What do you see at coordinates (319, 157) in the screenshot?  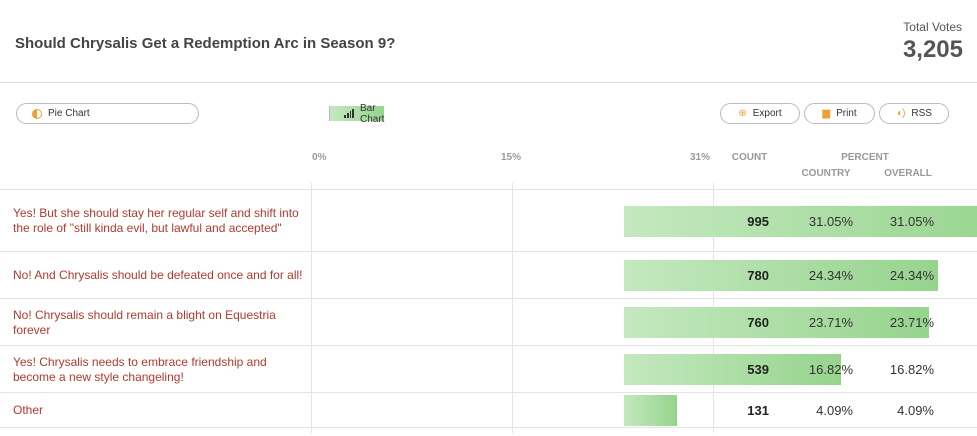 I see `axis-tick-0: 0%` at bounding box center [319, 157].